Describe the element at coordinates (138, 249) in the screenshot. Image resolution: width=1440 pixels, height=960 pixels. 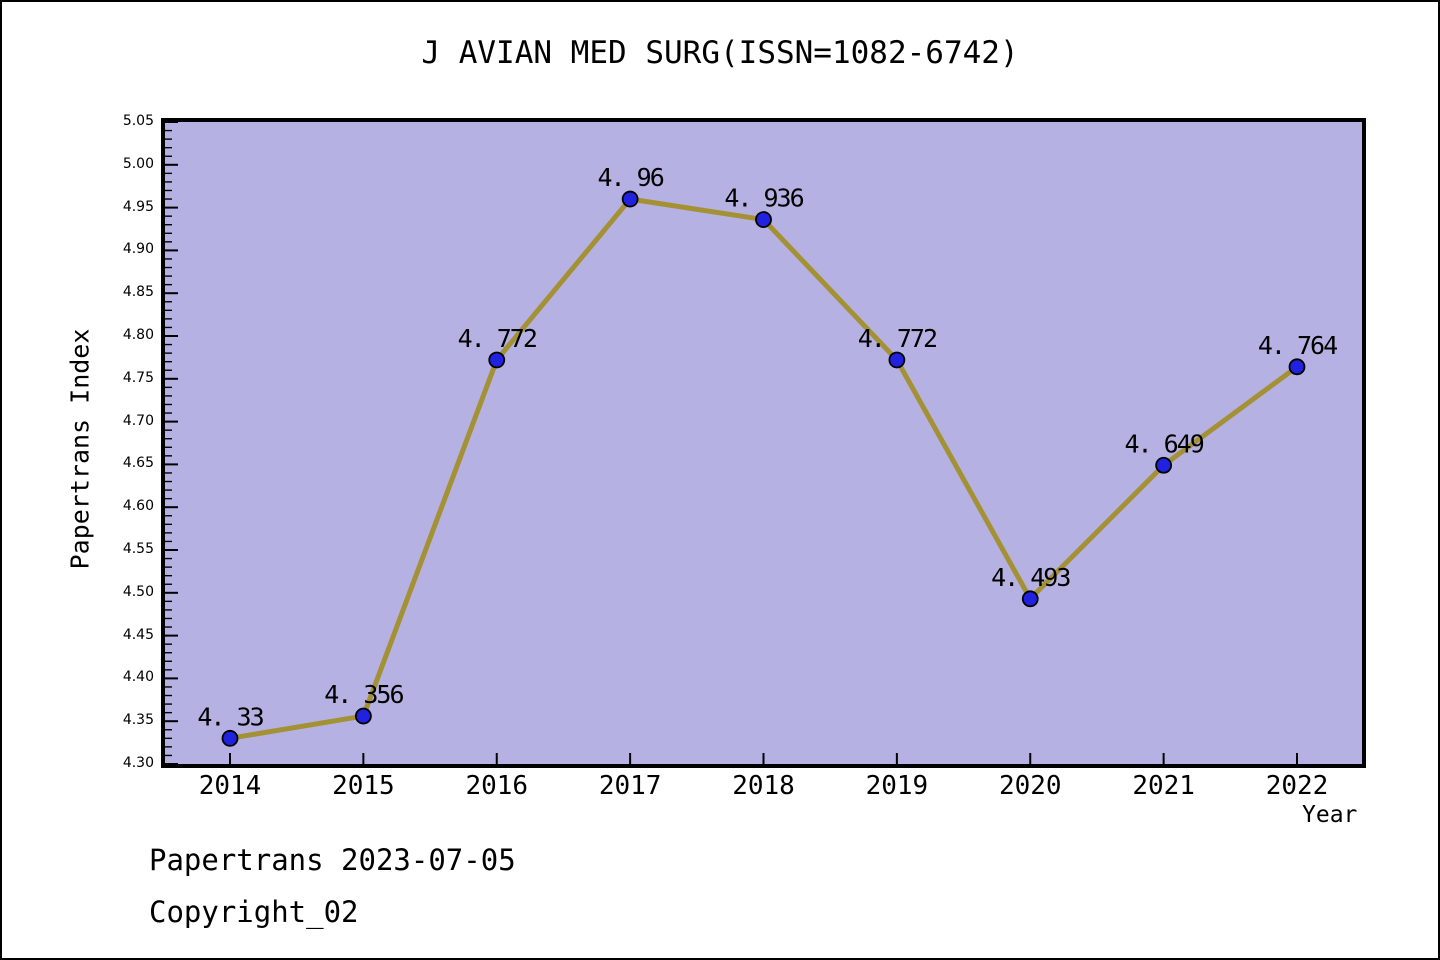
I see `y-tick-label: 4.90` at that location.